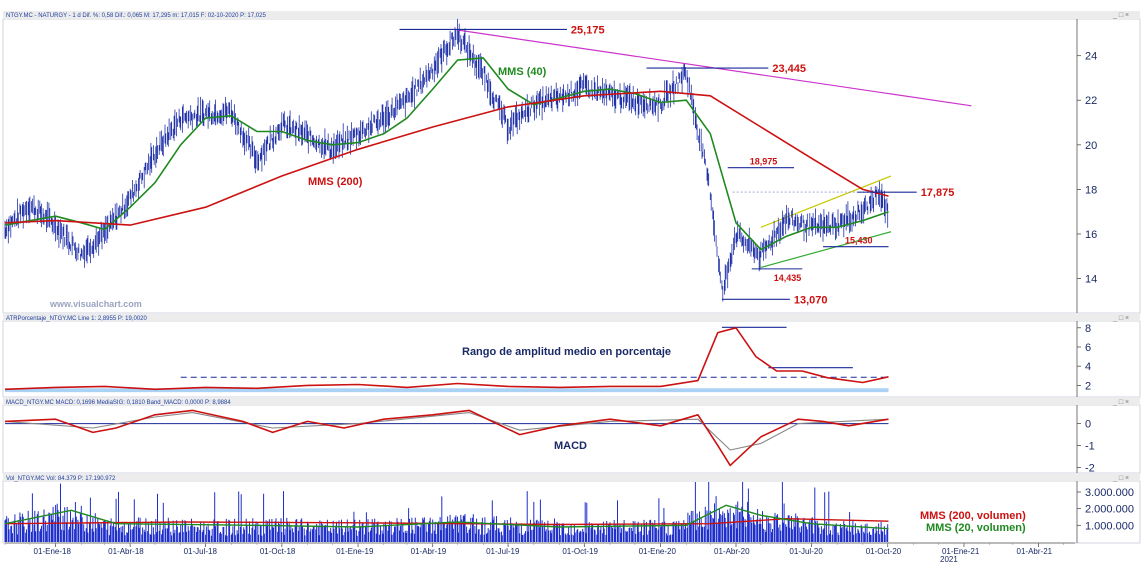 The height and width of the screenshot is (575, 1148). Describe the element at coordinates (446, 522) in the screenshot. I see `volume-mms200-line` at that location.